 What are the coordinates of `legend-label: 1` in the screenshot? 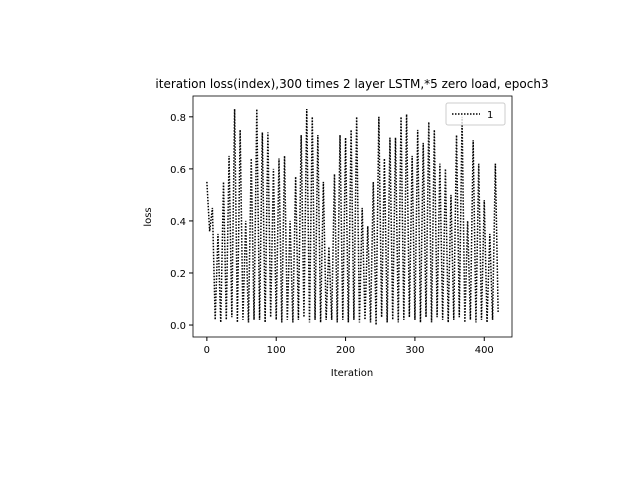 It's located at (490, 115).